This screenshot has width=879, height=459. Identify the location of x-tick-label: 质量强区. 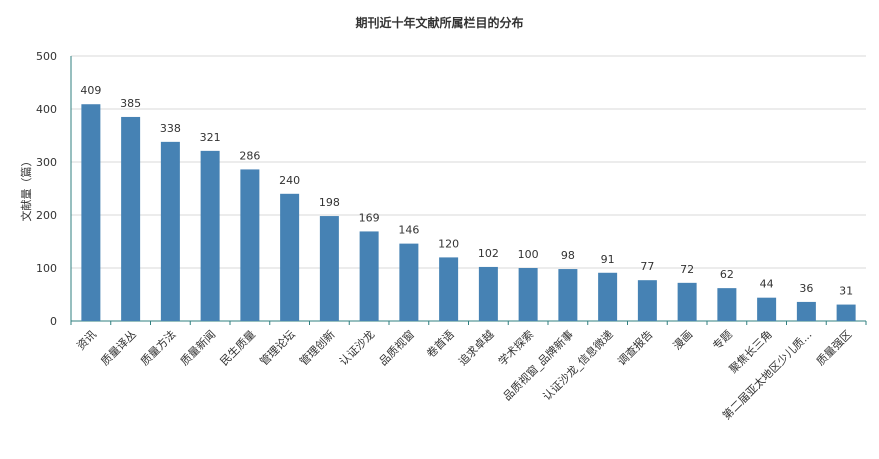
(834, 348).